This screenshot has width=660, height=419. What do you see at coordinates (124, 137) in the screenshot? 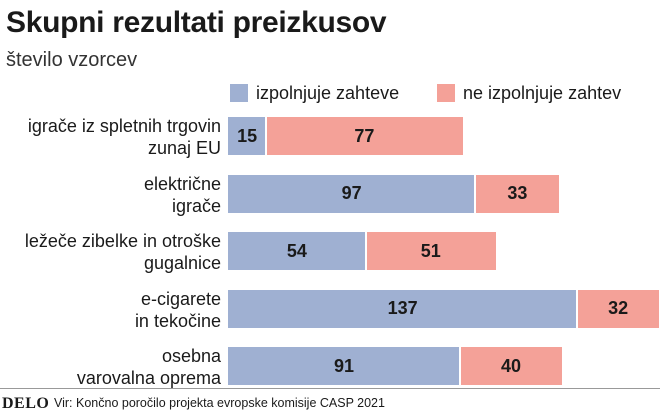
I see `category-label: igrače iz spletnih trgovin zunaj EU` at bounding box center [124, 137].